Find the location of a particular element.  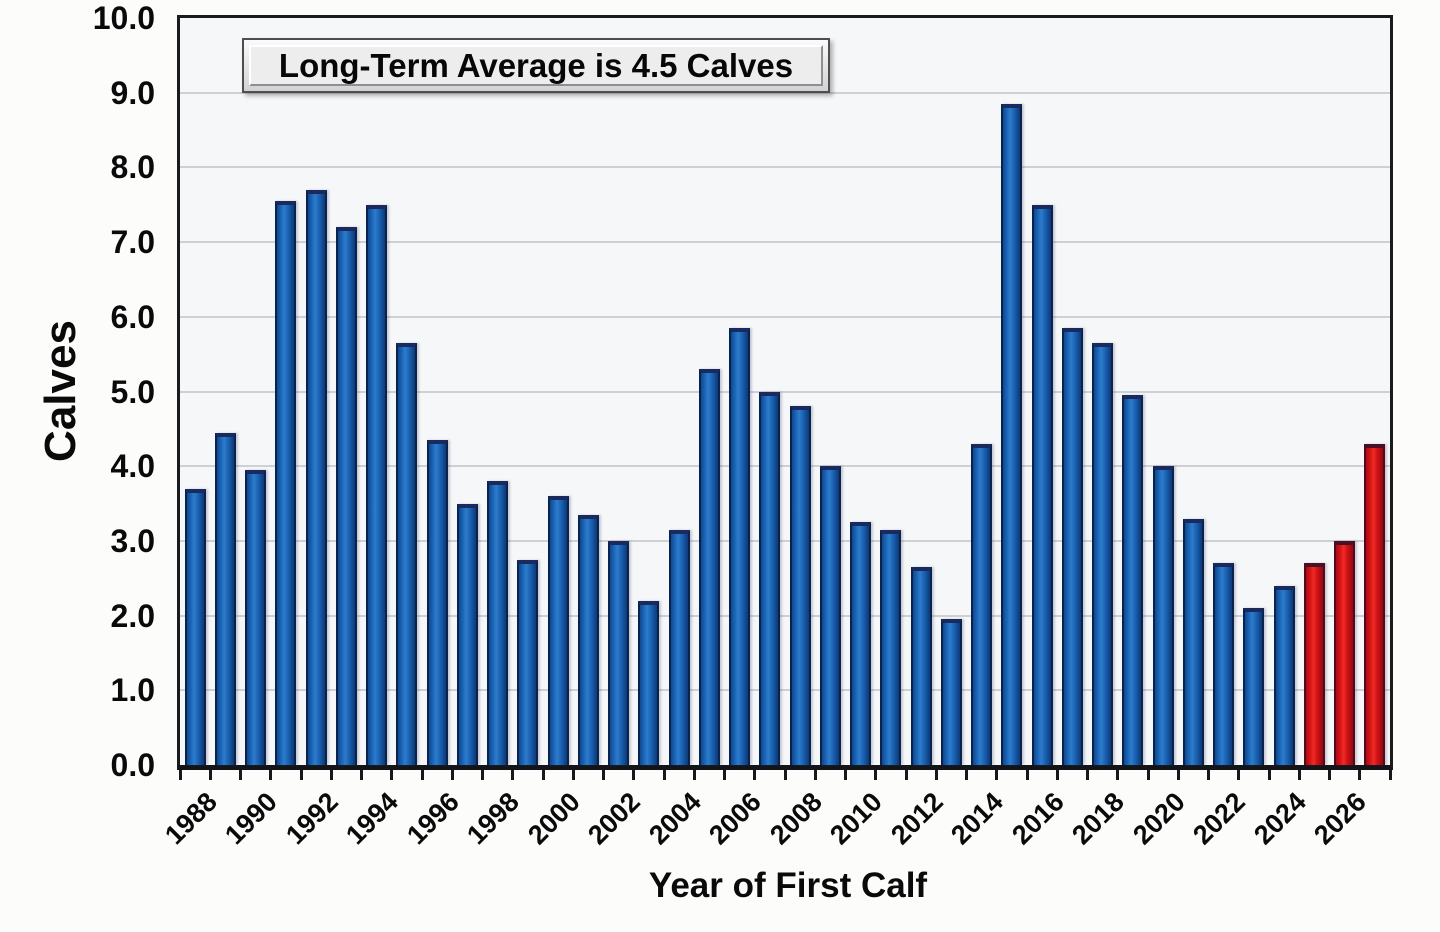

y-tick-label-0.0: 0.0 is located at coordinates (132, 765).